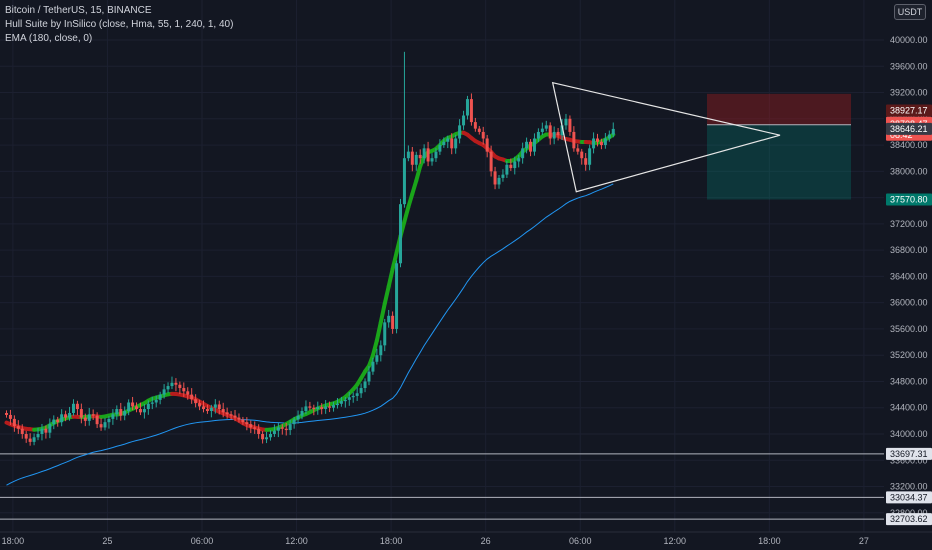 The height and width of the screenshot is (550, 932). Describe the element at coordinates (769, 541) in the screenshot. I see `time-tick-label: 18:00` at that location.